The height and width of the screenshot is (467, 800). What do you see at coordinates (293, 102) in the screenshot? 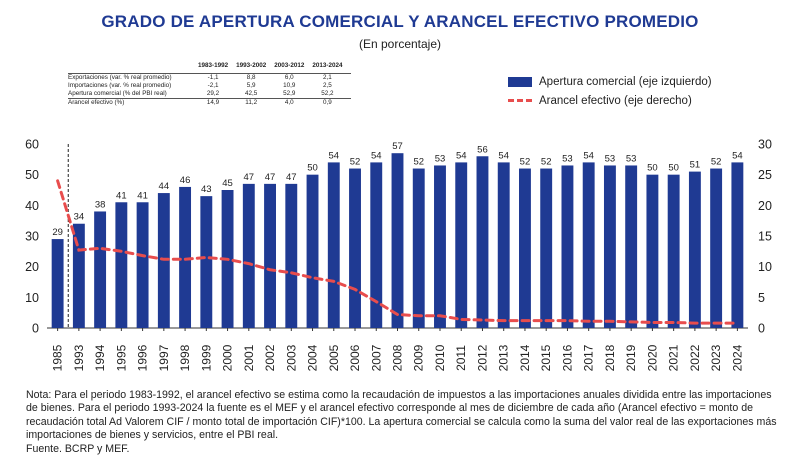
I see `summary-cell: 4,0` at bounding box center [293, 102].